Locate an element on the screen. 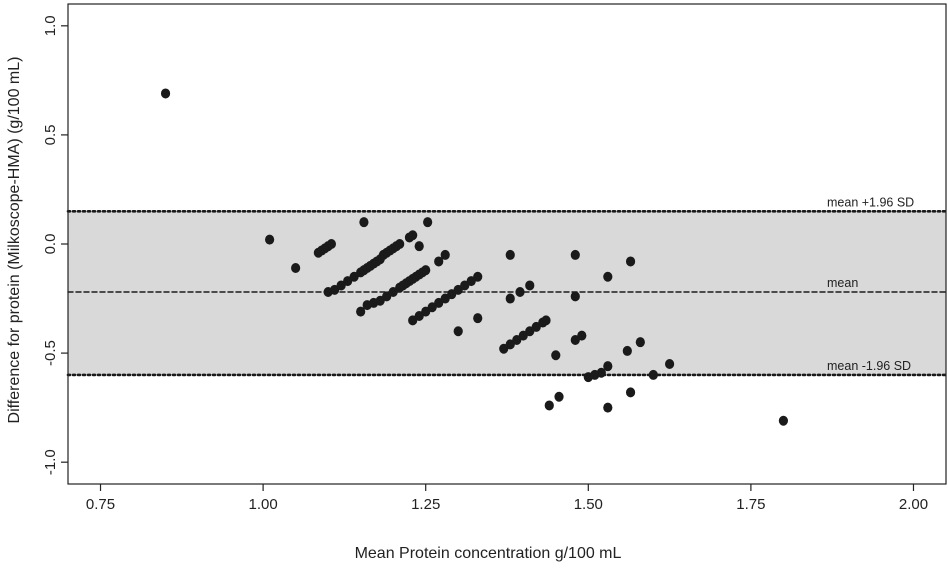 The height and width of the screenshot is (575, 948). x-axis-title: Mean Protein concentration g/100 mL is located at coordinates (488, 553).